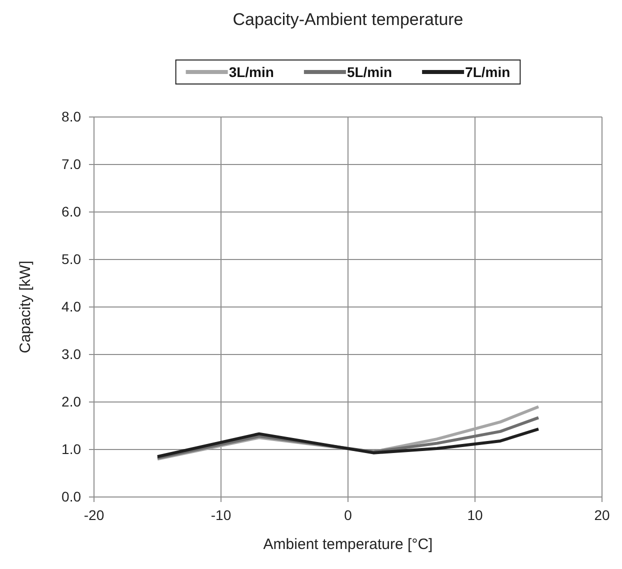 The width and height of the screenshot is (622, 569). Describe the element at coordinates (72, 164) in the screenshot. I see `y-tick-label: 7.0` at that location.